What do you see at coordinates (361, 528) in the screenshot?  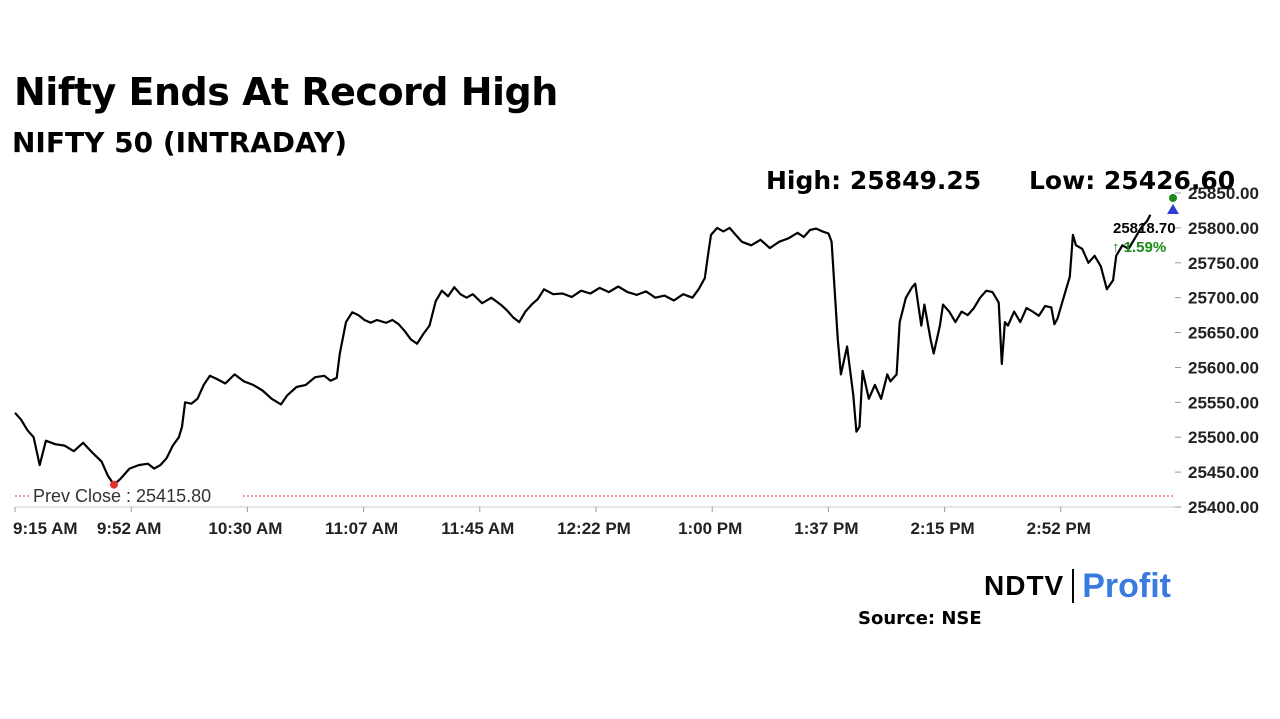 I see `x-tick-label: 11:07 AM` at bounding box center [361, 528].